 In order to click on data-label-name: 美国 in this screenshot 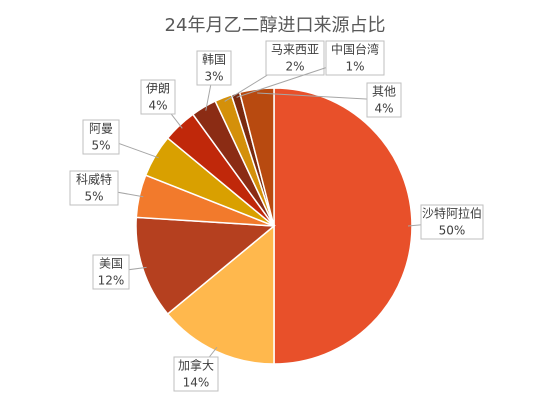, I will do `click(111, 264)`.